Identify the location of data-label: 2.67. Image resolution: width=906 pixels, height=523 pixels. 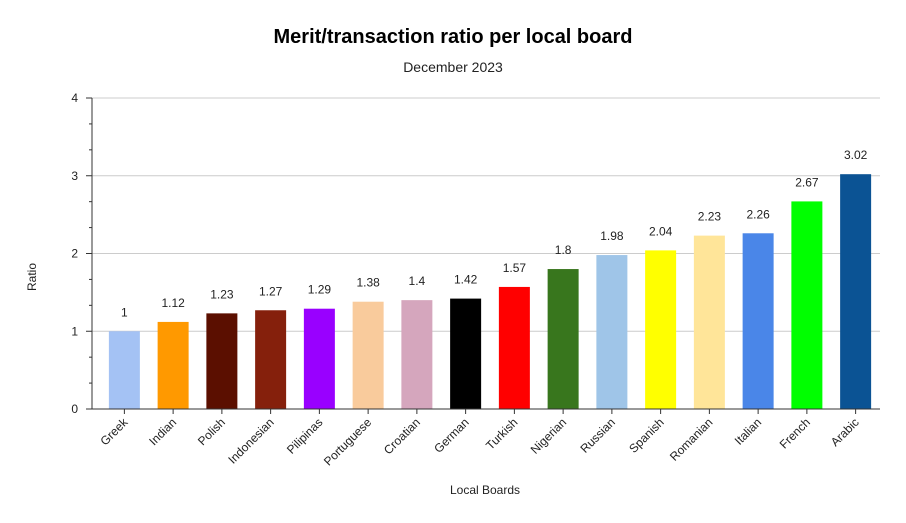
(807, 182).